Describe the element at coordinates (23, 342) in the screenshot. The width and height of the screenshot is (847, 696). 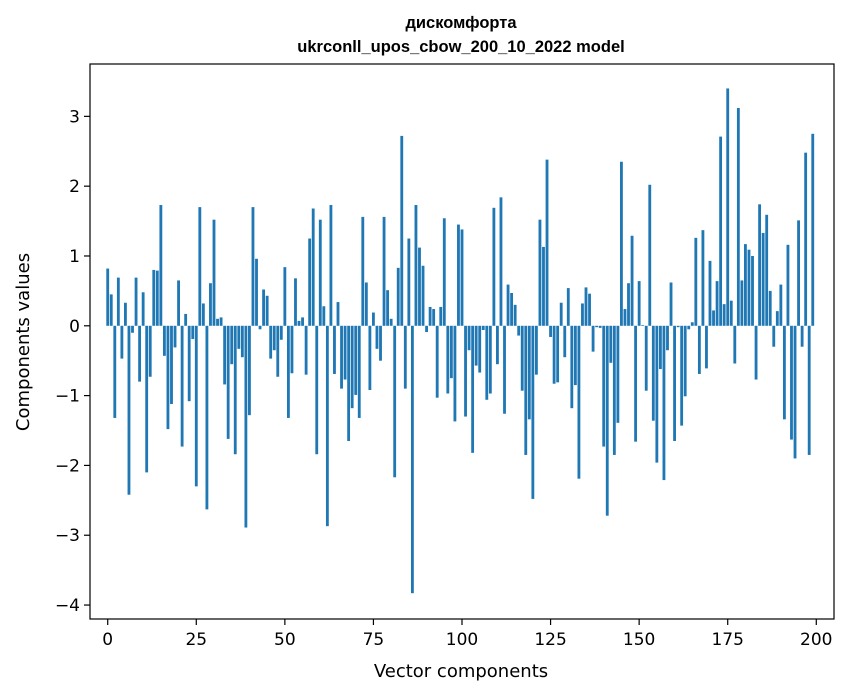
I see `y-axis-label: Components values` at that location.